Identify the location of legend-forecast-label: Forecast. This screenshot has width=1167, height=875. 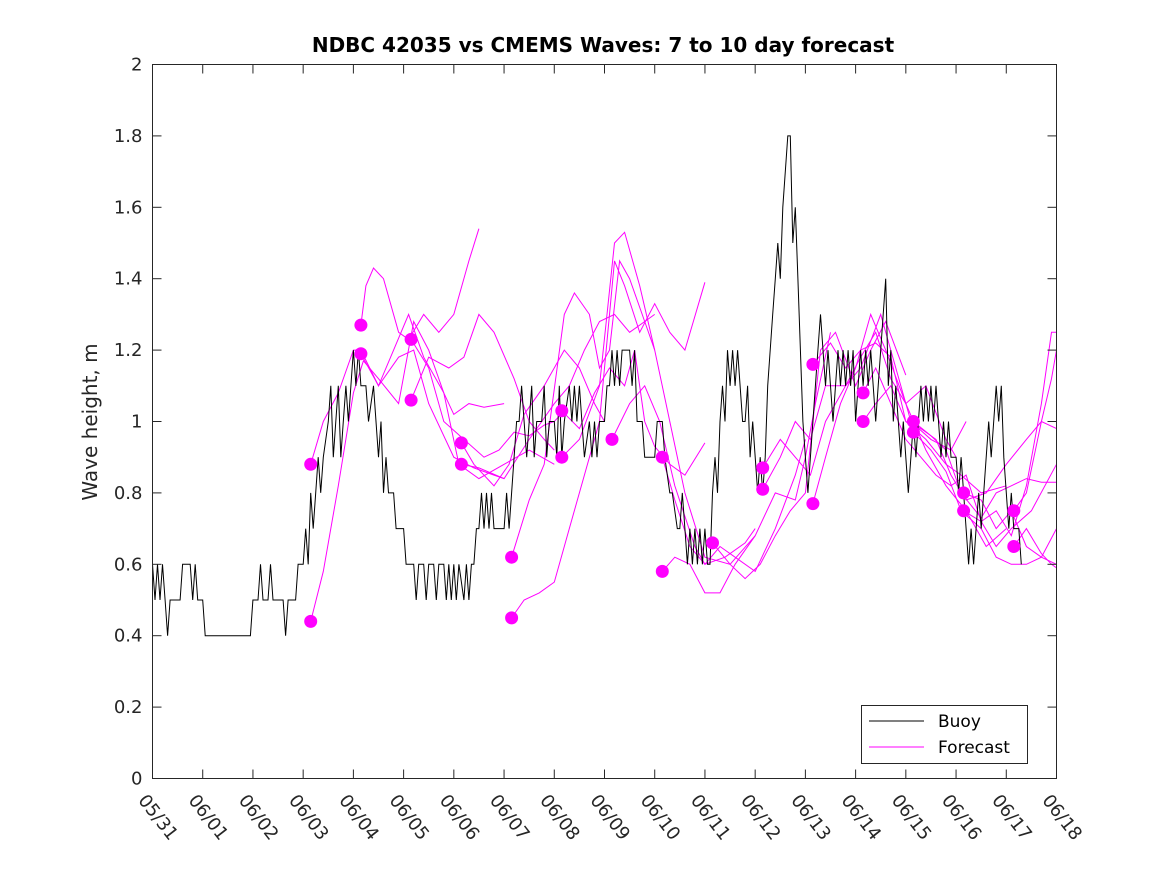
(974, 748).